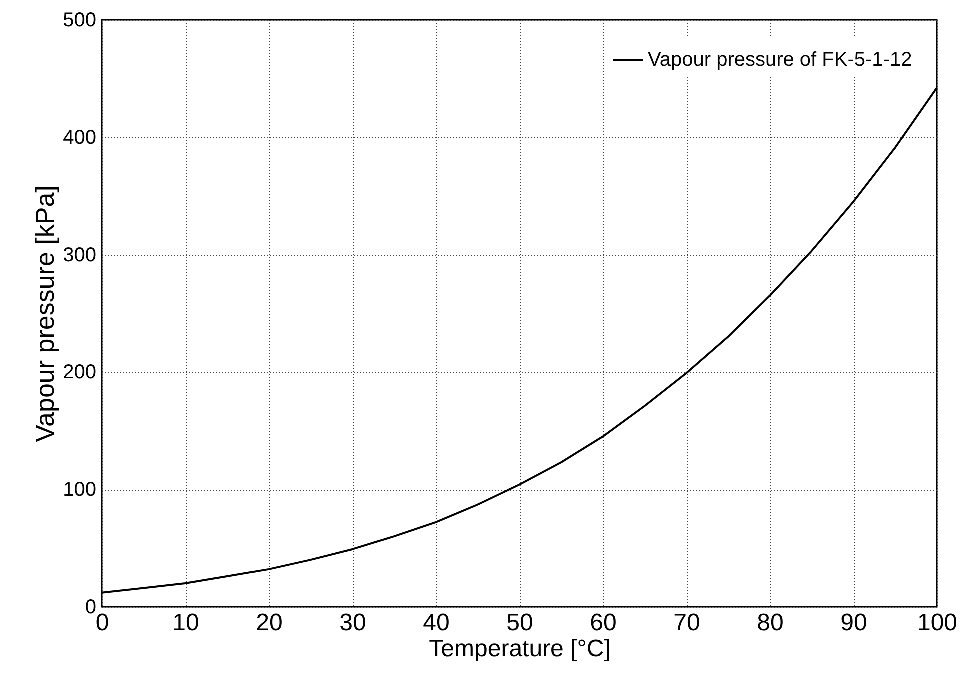 This screenshot has height=673, width=972. What do you see at coordinates (353, 623) in the screenshot?
I see `x-tick-label: 30` at bounding box center [353, 623].